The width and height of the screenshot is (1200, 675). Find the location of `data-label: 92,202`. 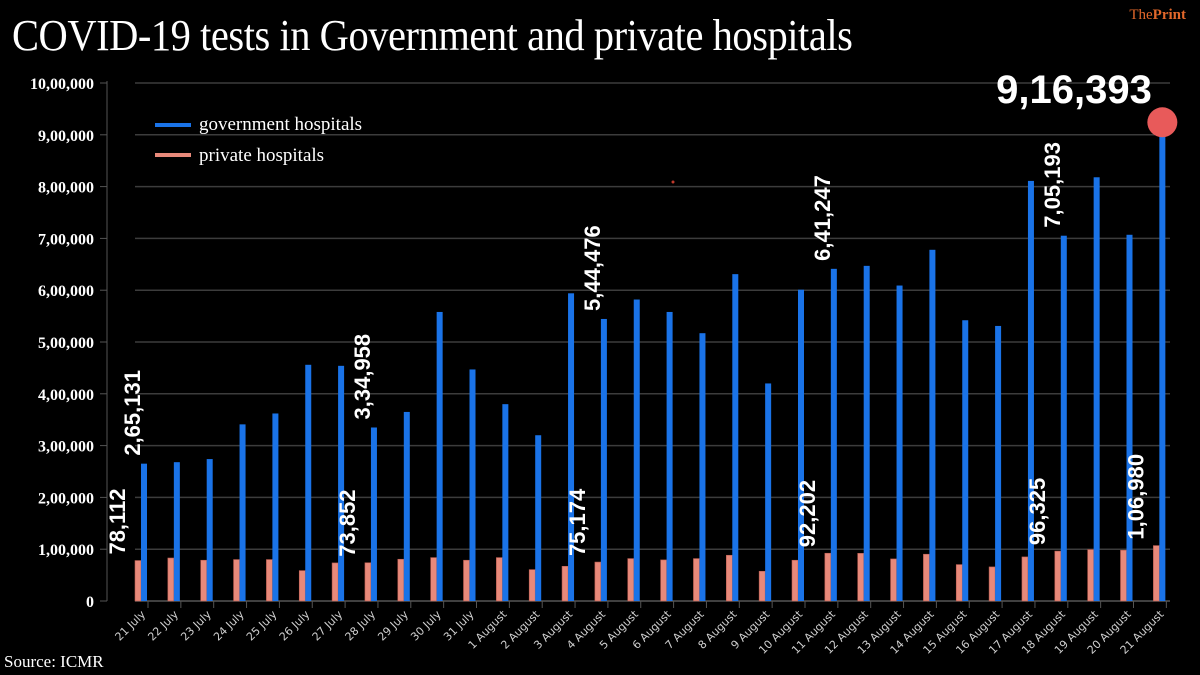

data-label: 92,202 is located at coordinates (807, 513).